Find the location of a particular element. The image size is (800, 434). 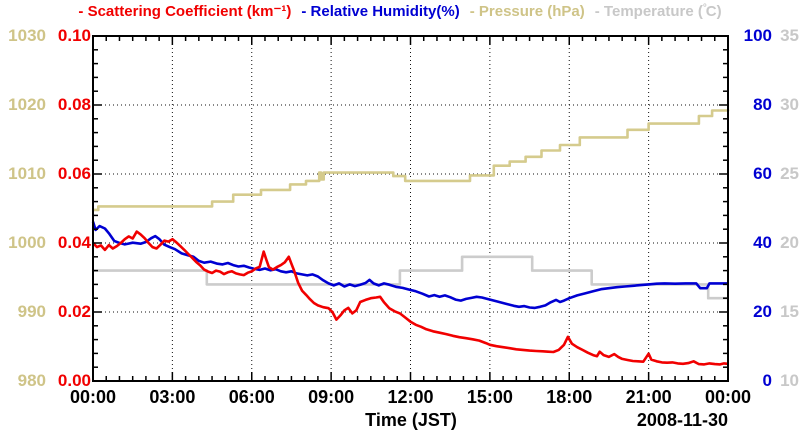

y-tick-label-temperature: 20 is located at coordinates (789, 242).